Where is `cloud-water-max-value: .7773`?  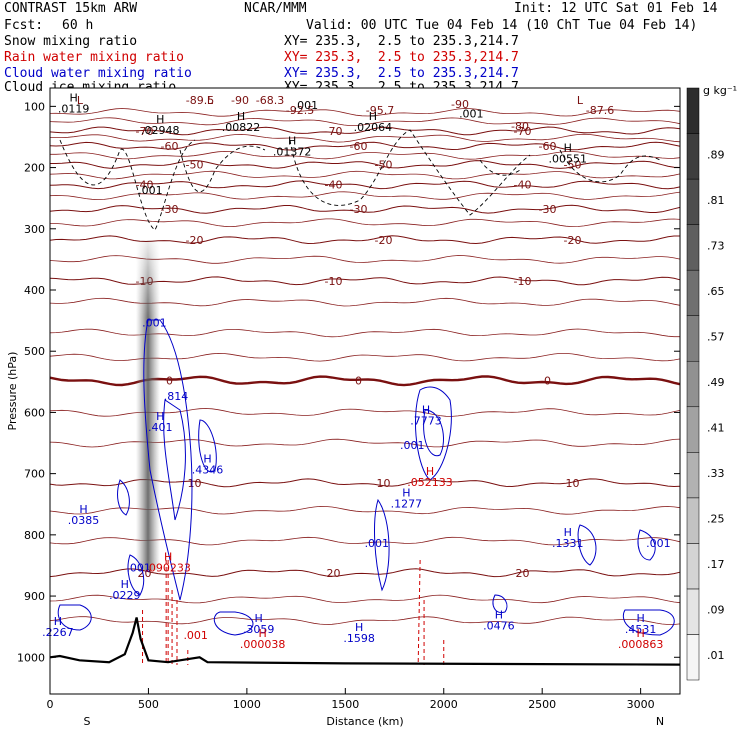
cloud-water-max-value: .7773 is located at coordinates (426, 421).